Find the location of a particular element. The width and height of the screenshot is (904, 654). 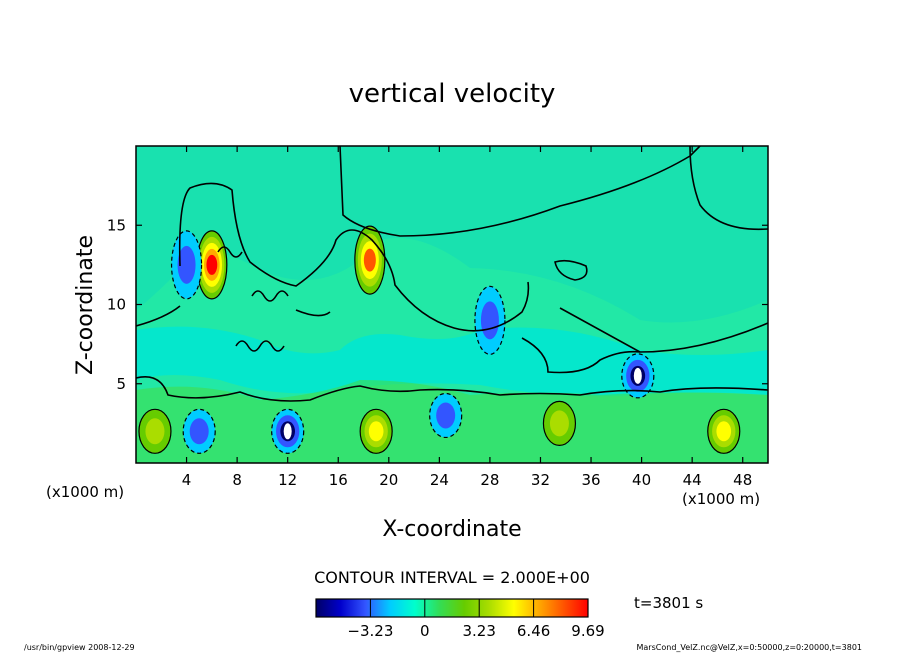

colorbar-gradient is located at coordinates (452, 608).